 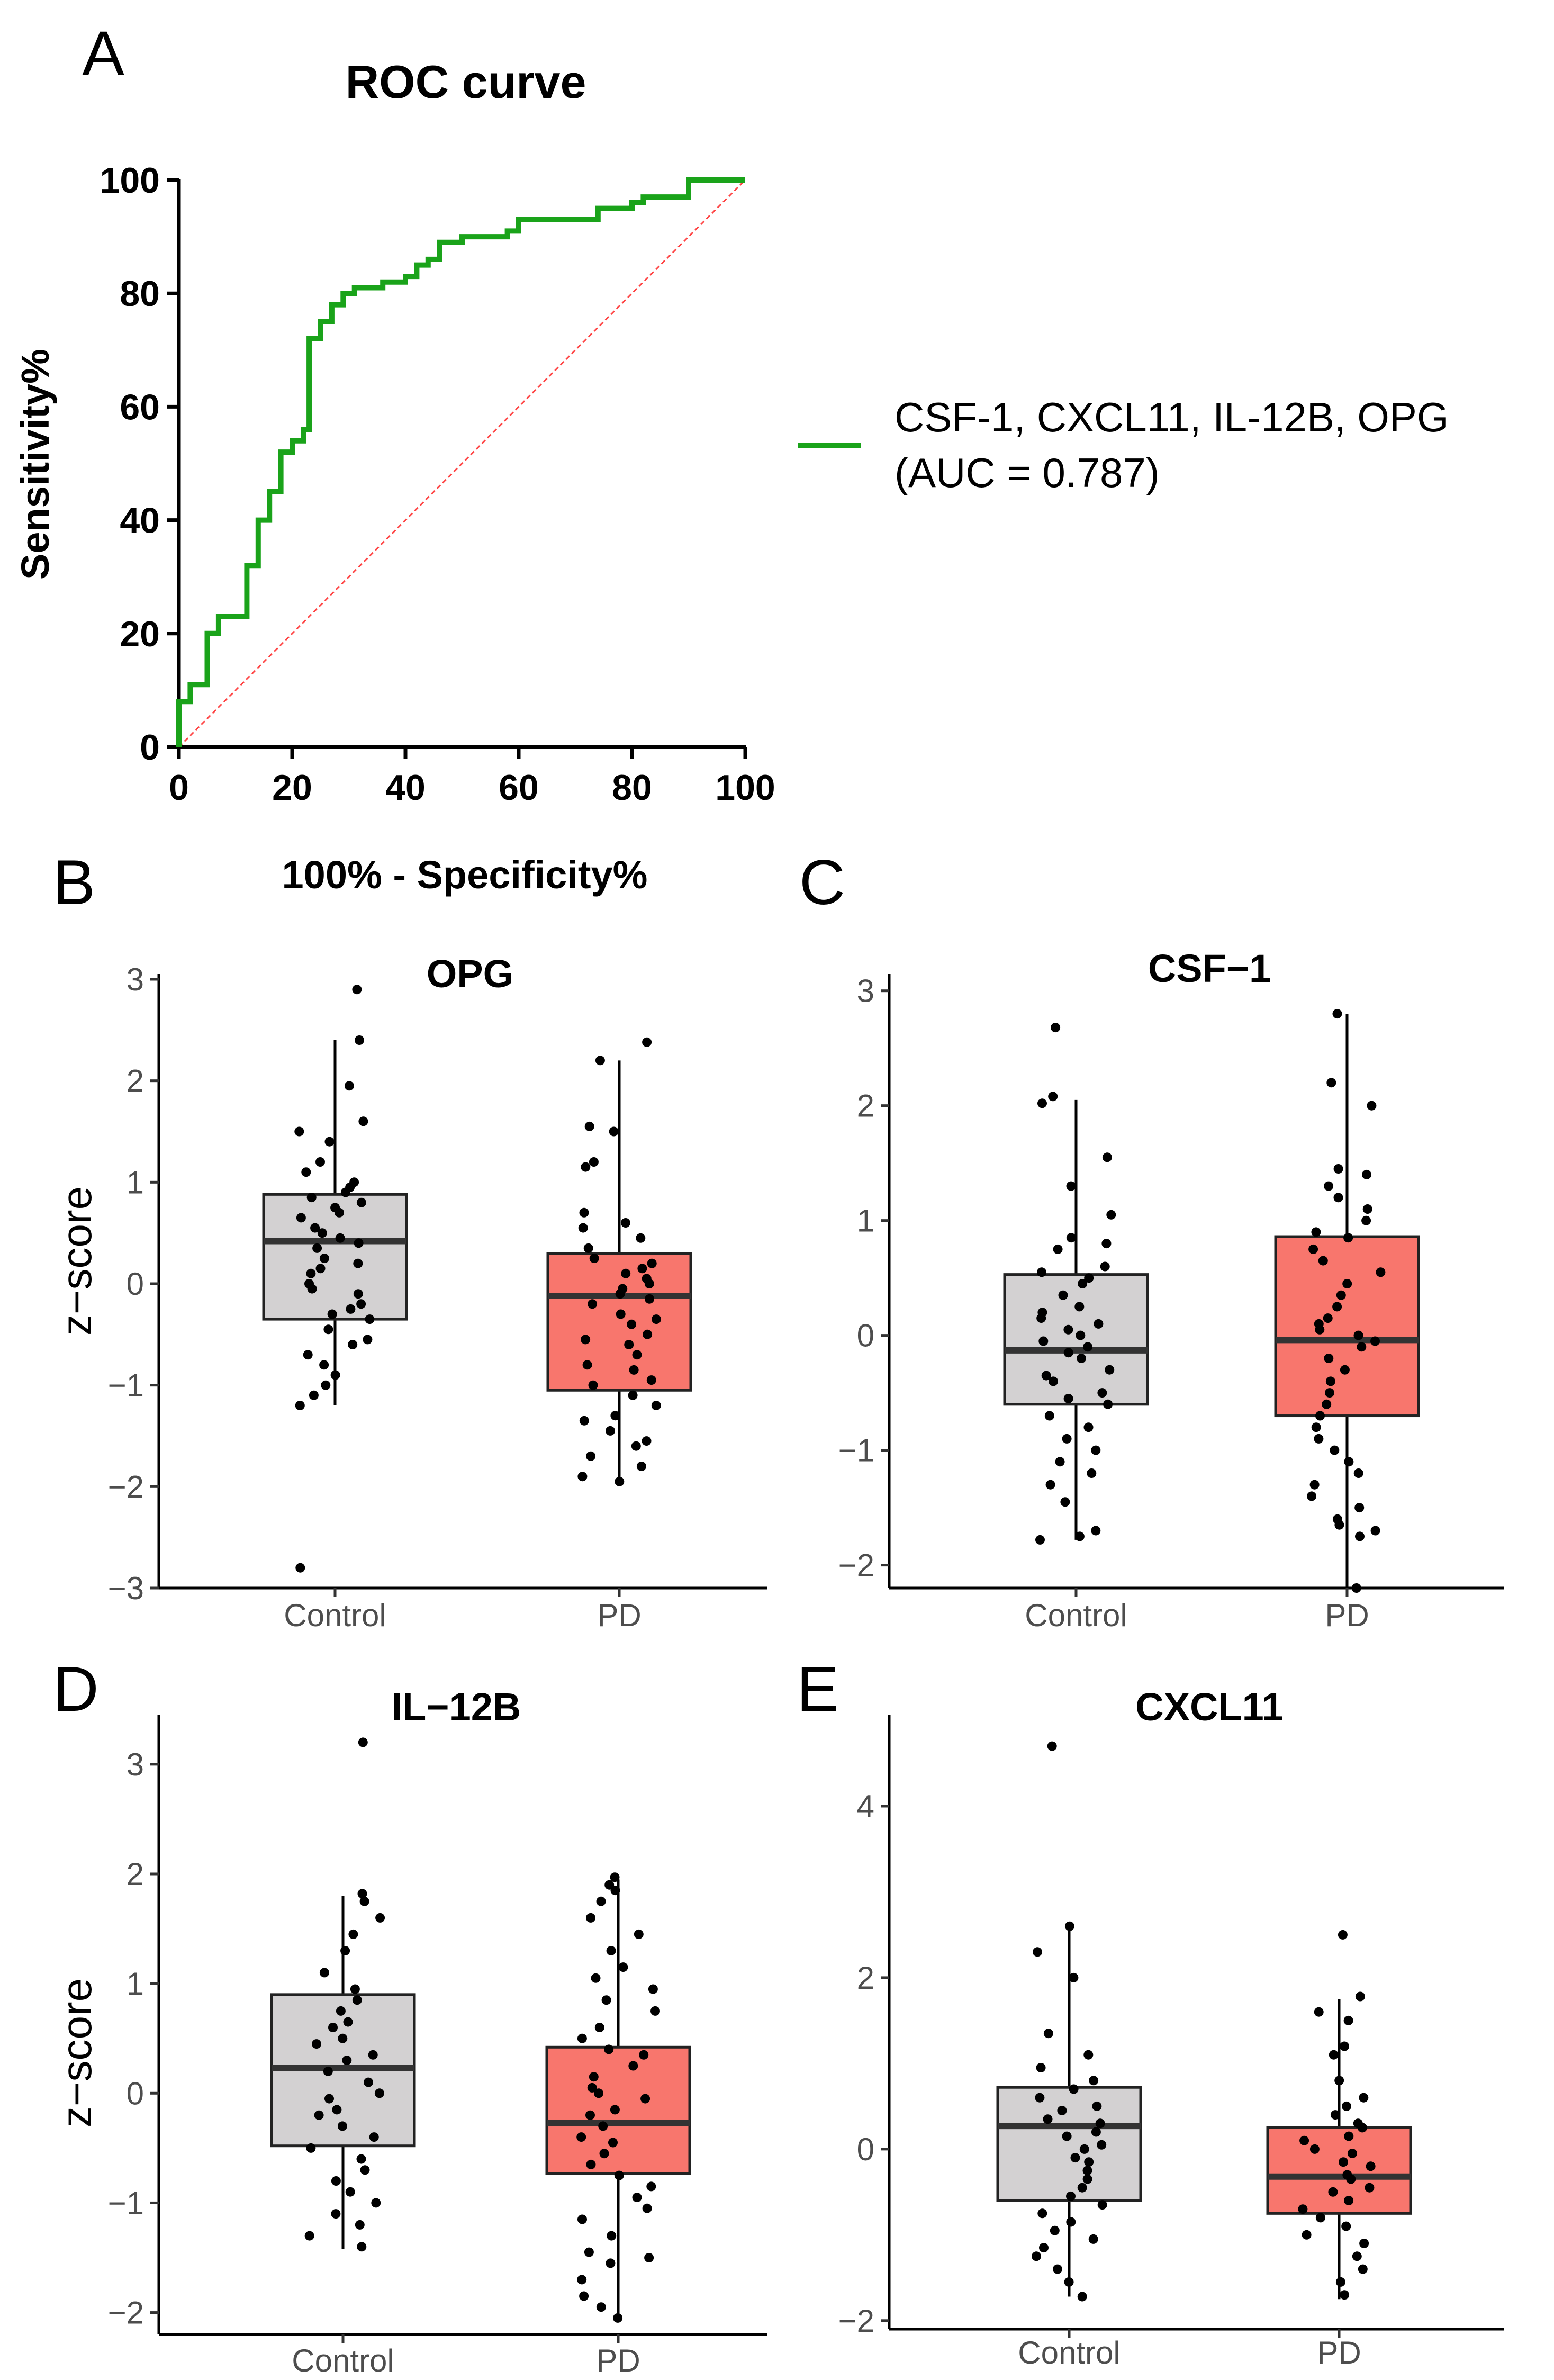 I want to click on b-y-tick-label: 2, so click(x=135, y=1081).